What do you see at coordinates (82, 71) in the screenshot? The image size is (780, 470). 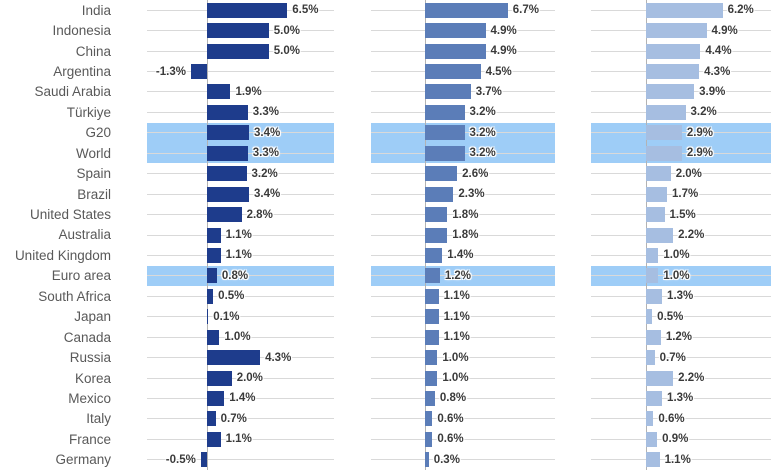 I see `category-label-argentina: Argentina` at bounding box center [82, 71].